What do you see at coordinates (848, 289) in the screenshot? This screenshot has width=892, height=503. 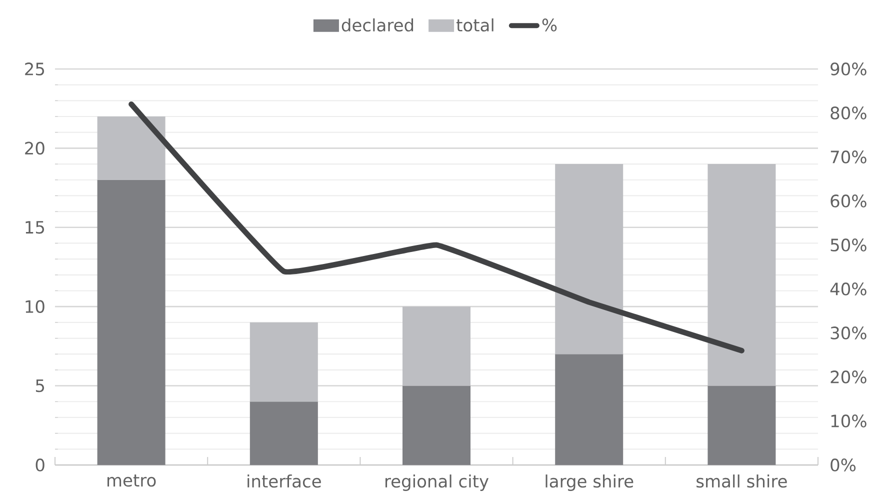 I see `y2-tick-label: 40%` at bounding box center [848, 289].